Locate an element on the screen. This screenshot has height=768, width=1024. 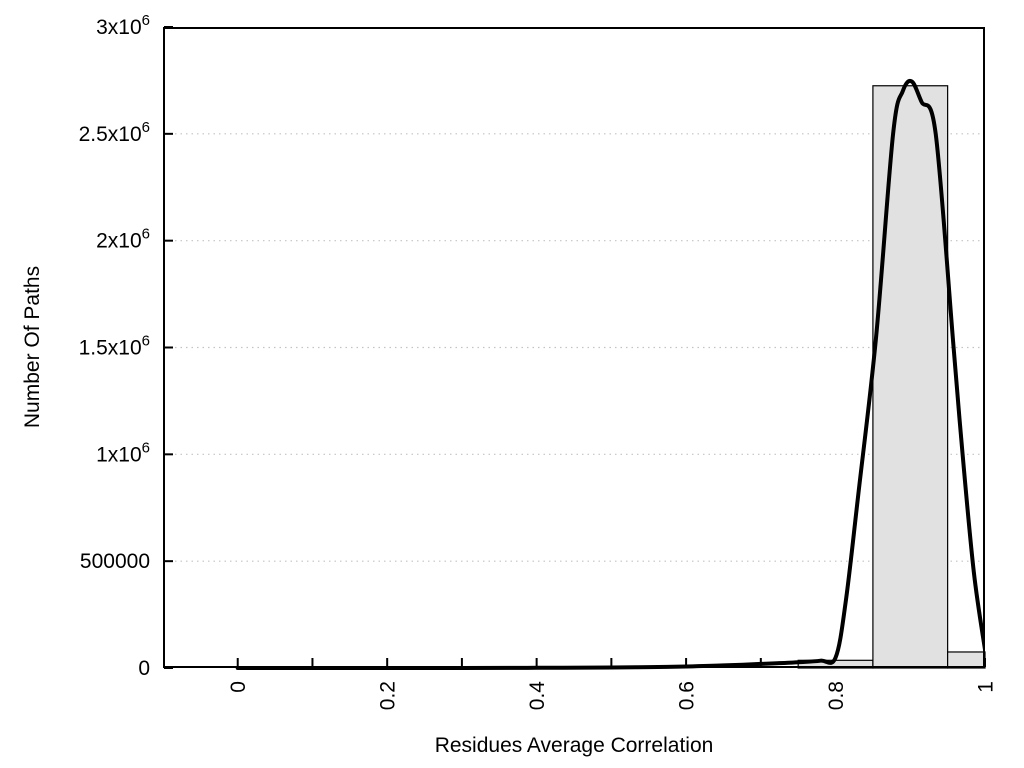
y-tick-label: 500000 is located at coordinates (115, 561).